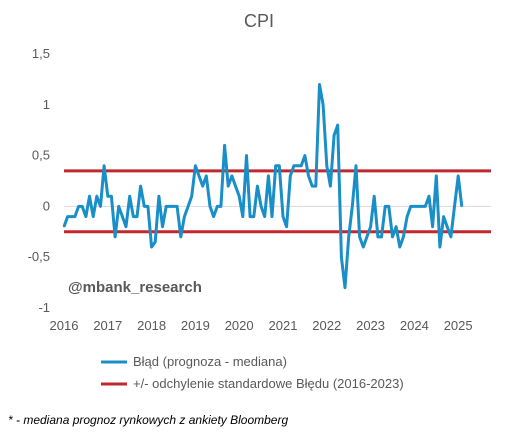 The image size is (518, 438). I want to click on legend-label-error: Błąd (prognoza - mediana), so click(210, 361).